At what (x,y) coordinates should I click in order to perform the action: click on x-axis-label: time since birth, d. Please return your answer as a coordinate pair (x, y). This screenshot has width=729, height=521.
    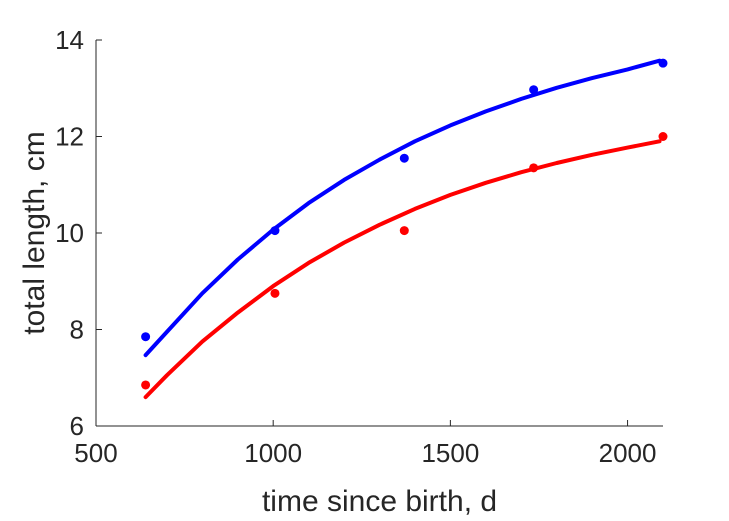
    Looking at the image, I should click on (379, 501).